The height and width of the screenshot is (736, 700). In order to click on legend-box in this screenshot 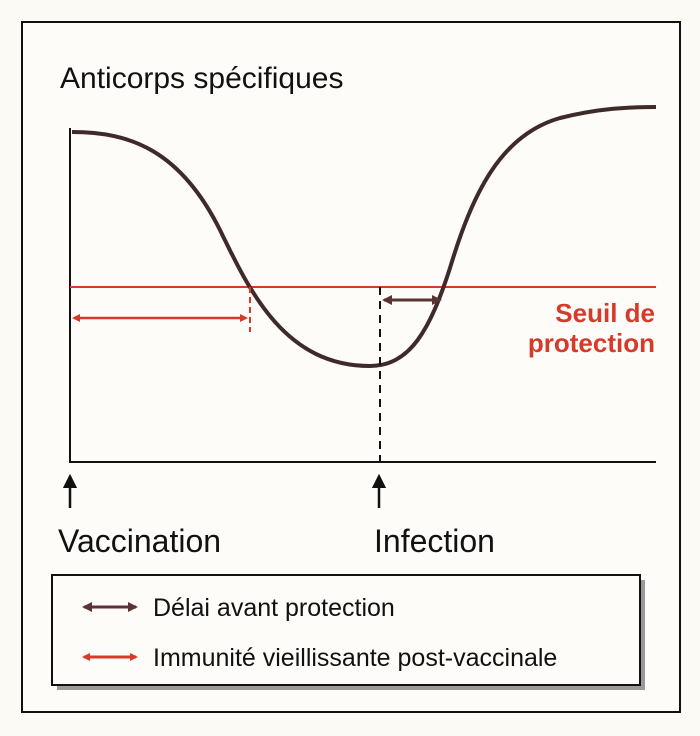, I will do `click(346, 630)`.